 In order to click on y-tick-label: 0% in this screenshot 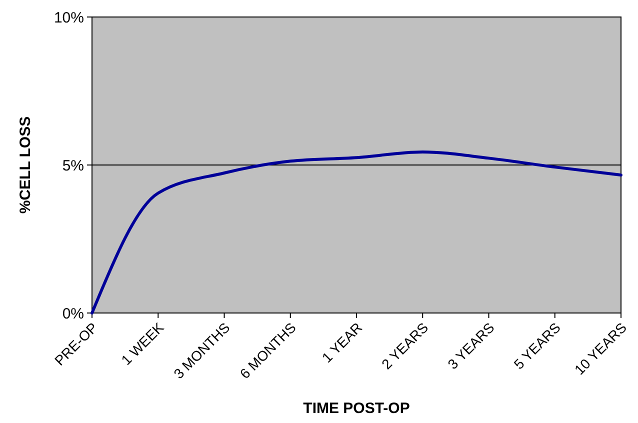, I will do `click(73, 313)`.